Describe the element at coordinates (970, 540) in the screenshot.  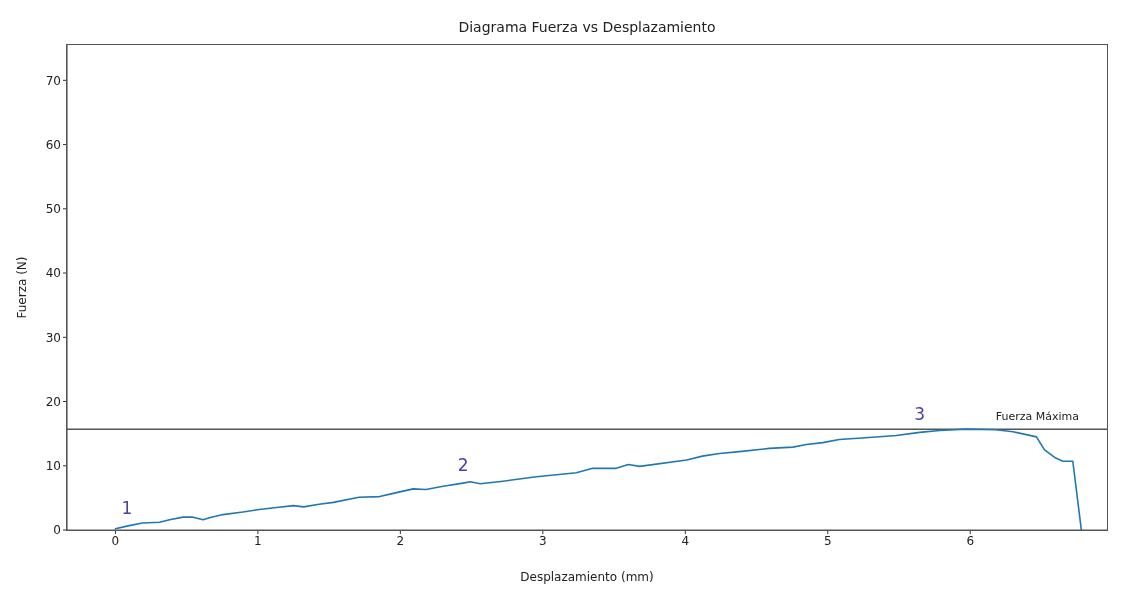
I see `x-tick-label: 6` at that location.